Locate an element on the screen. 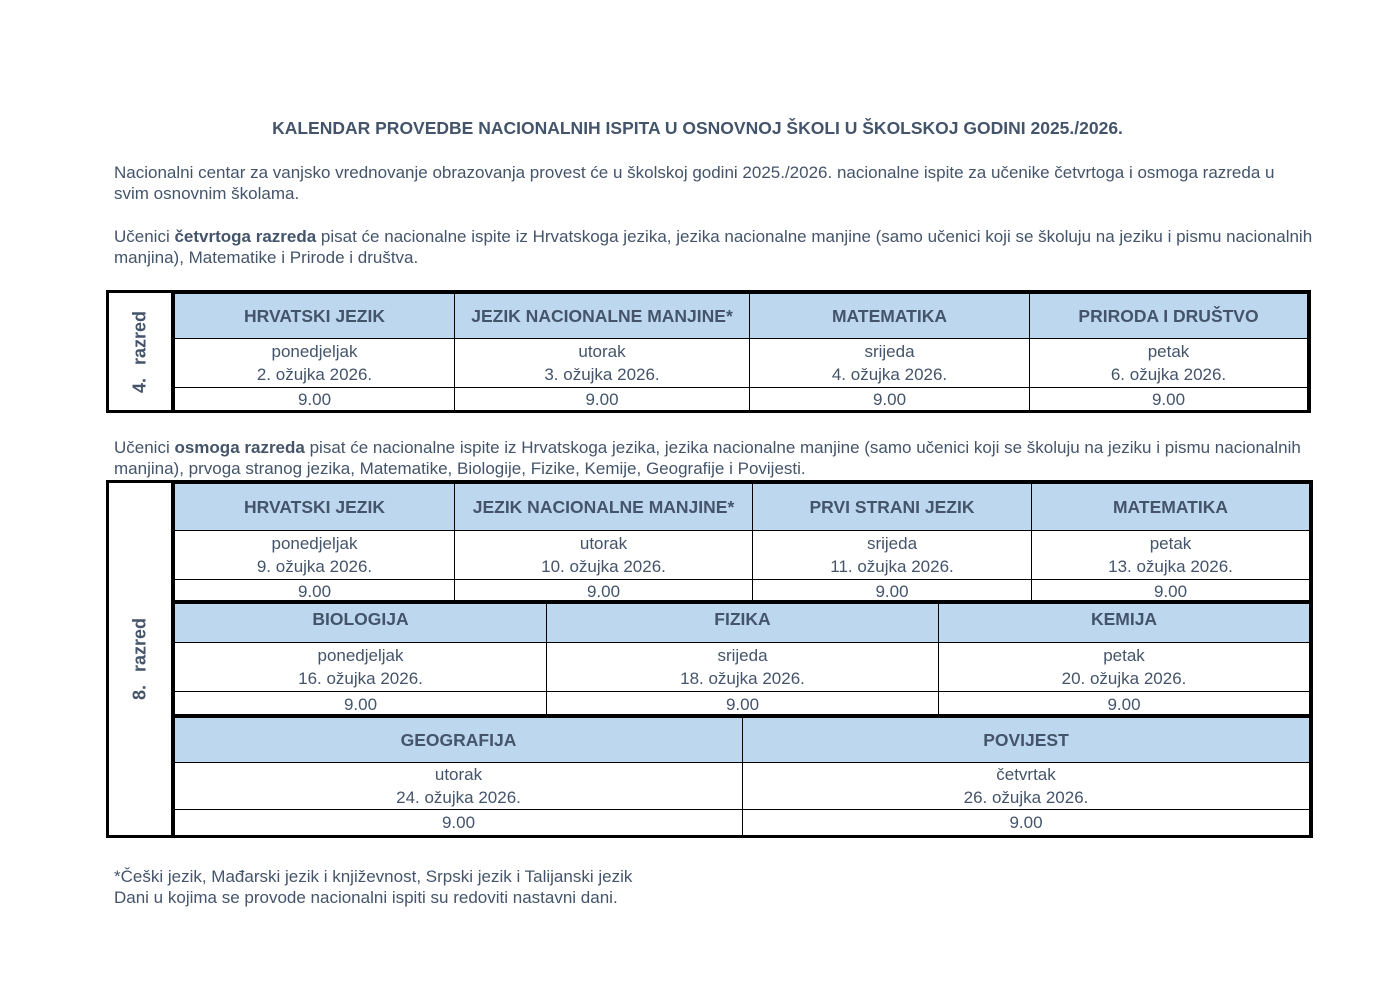 The height and width of the screenshot is (986, 1395). grade-label-cell: 8. razred is located at coordinates (141, 659).